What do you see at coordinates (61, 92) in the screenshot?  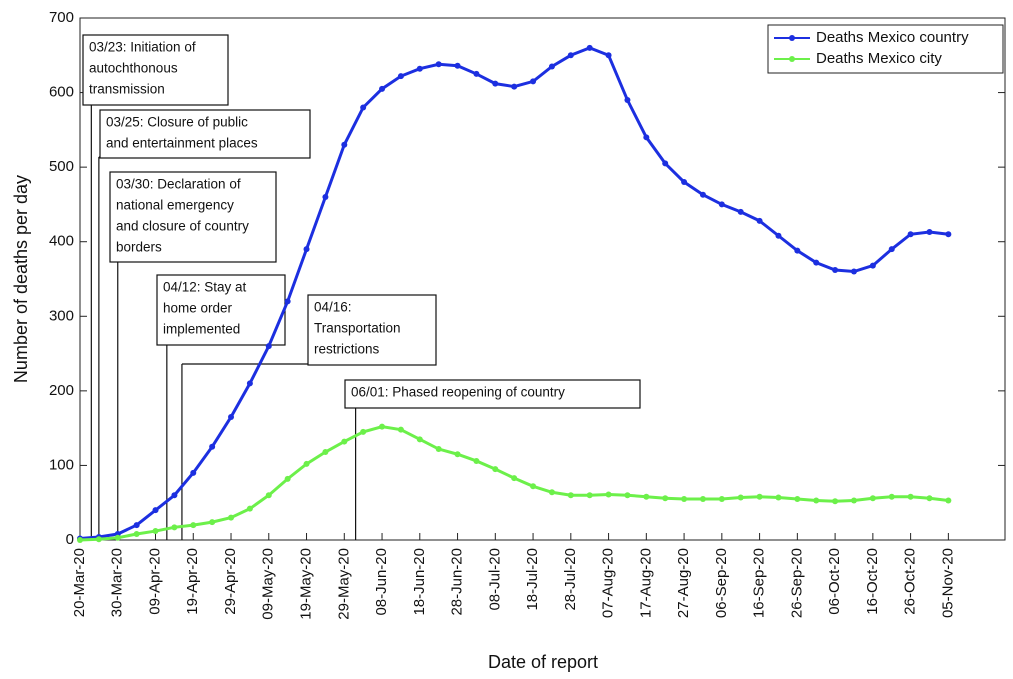 I see `y-tick-label: 600` at bounding box center [61, 92].